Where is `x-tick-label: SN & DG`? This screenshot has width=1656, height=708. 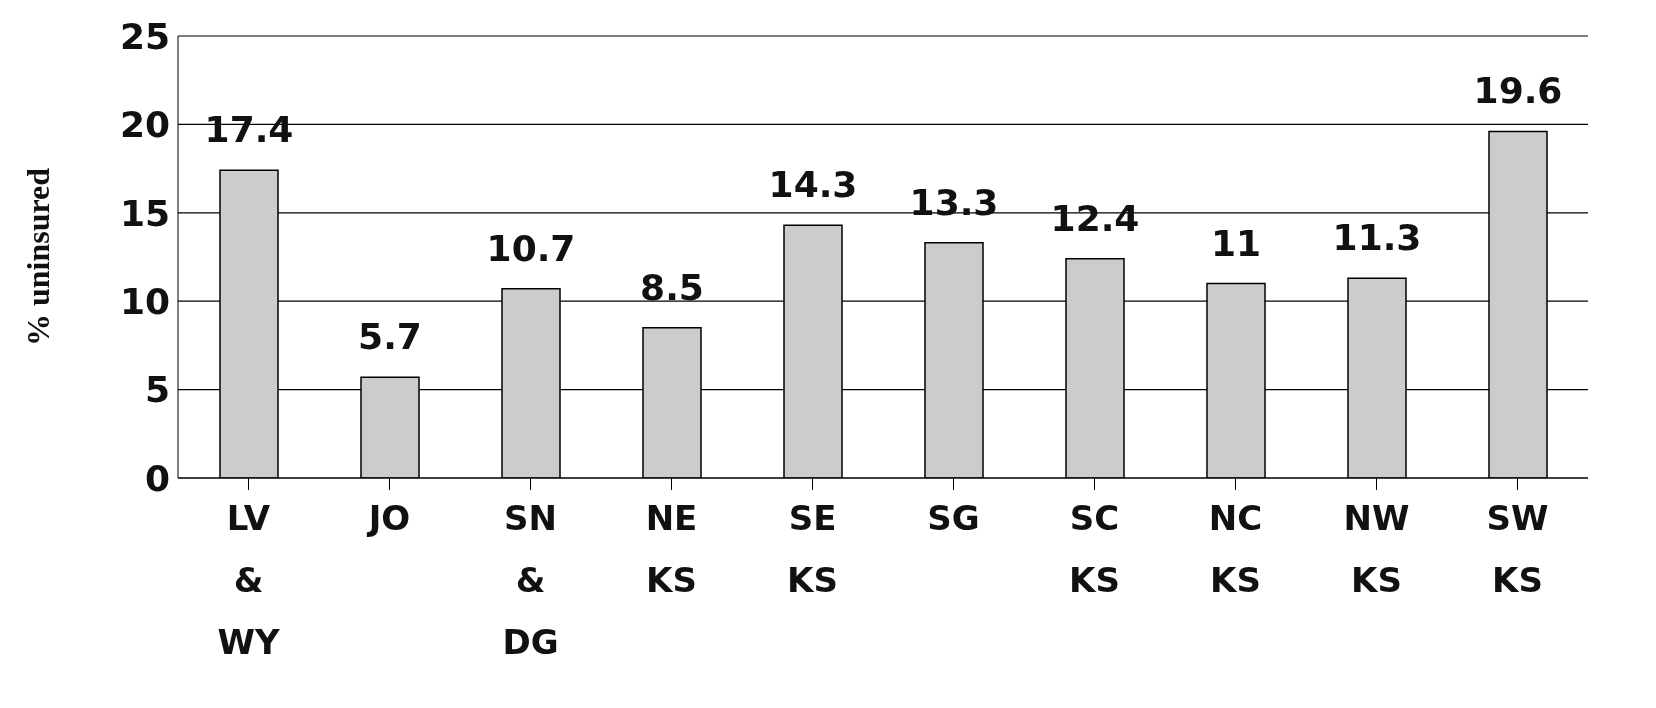
x-tick-label: SN & DG is located at coordinates (530, 580).